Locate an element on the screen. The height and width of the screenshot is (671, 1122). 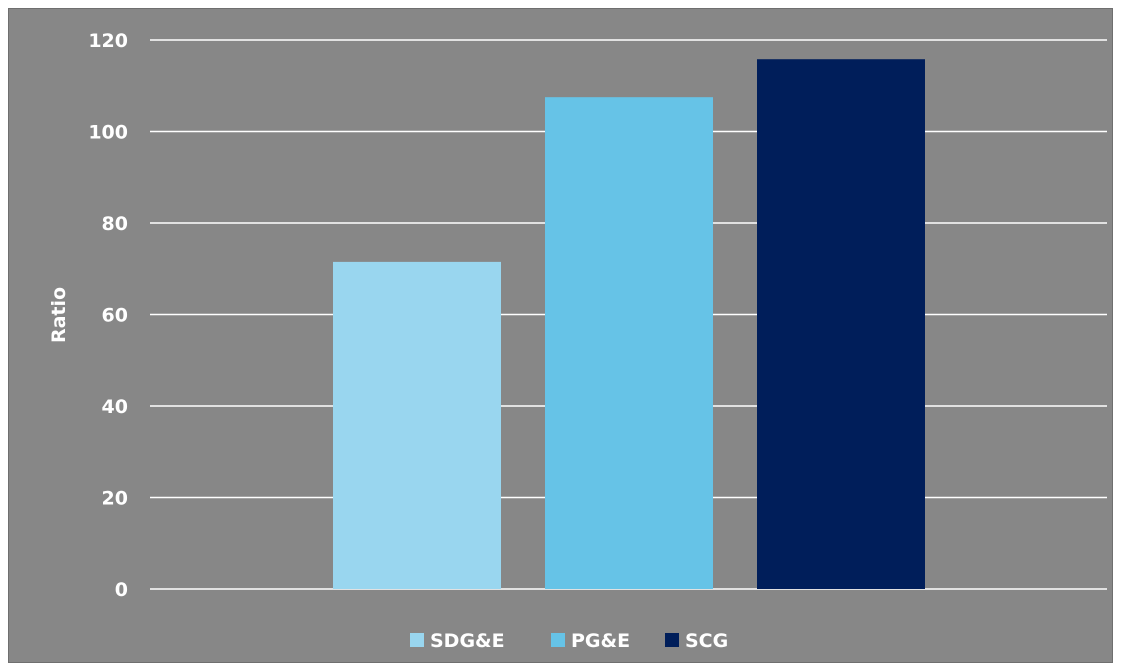
y-axis-ticks: 0 20 40 60 80 100 120 is located at coordinates (108, 315).